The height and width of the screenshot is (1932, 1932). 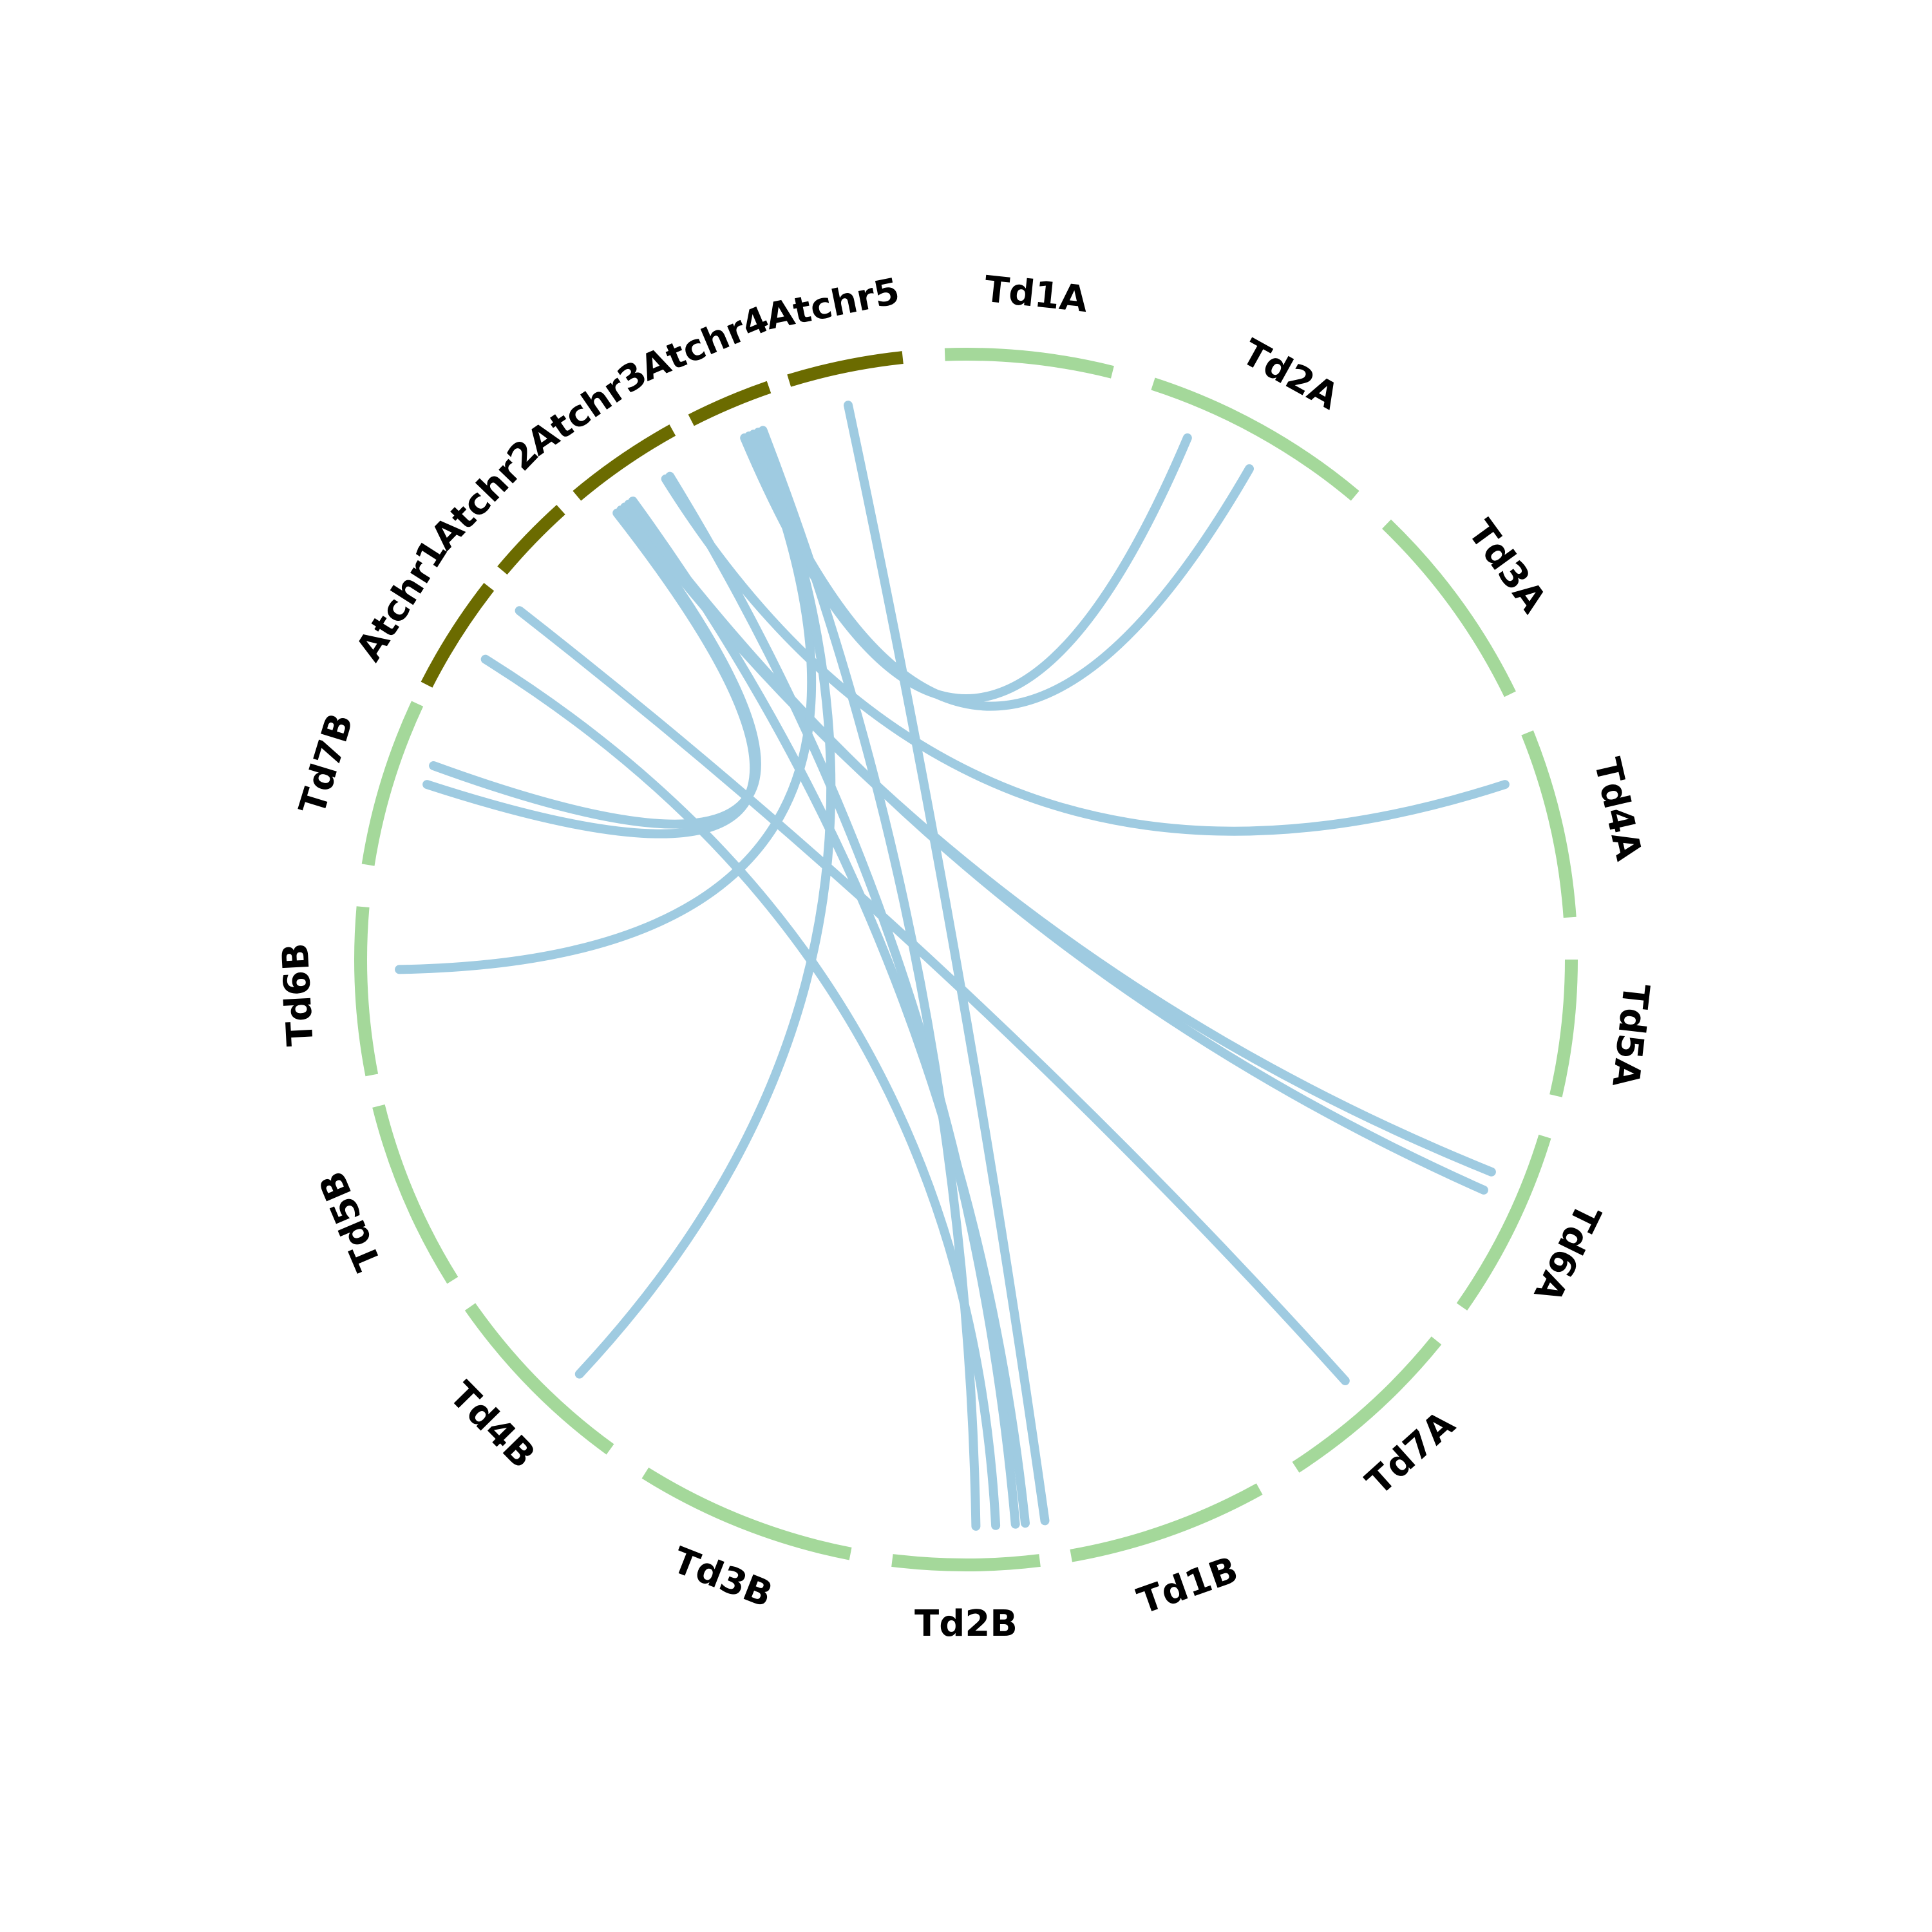 What do you see at coordinates (1504, 1222) in the screenshot?
I see `chromosome-arc-Td6A` at bounding box center [1504, 1222].